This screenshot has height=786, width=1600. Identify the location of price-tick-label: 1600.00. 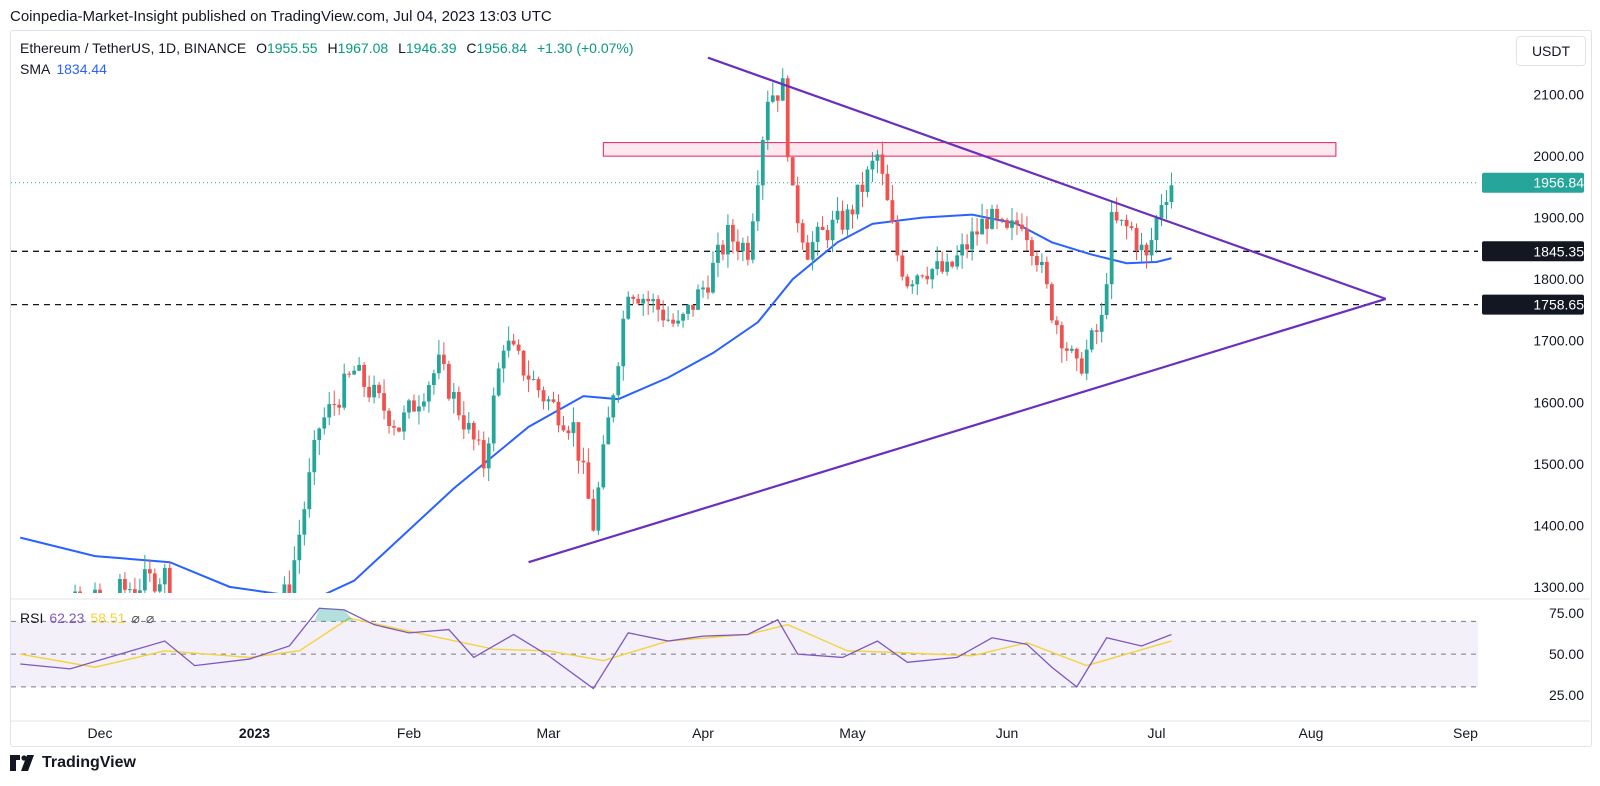
(1558, 402).